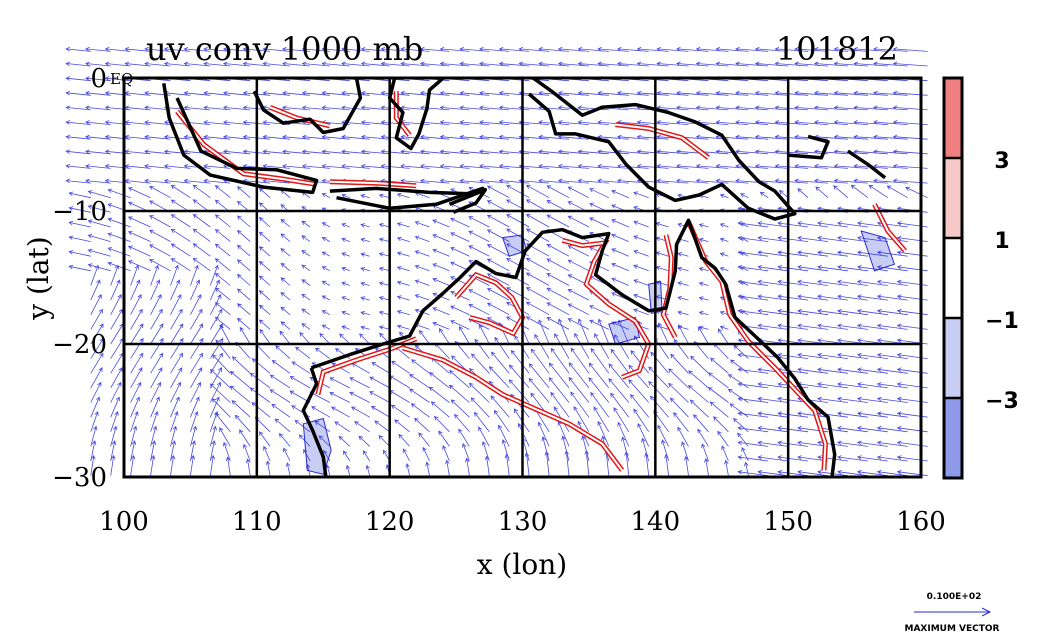  What do you see at coordinates (656, 522) in the screenshot?
I see `x-tick-label: 140` at bounding box center [656, 522].